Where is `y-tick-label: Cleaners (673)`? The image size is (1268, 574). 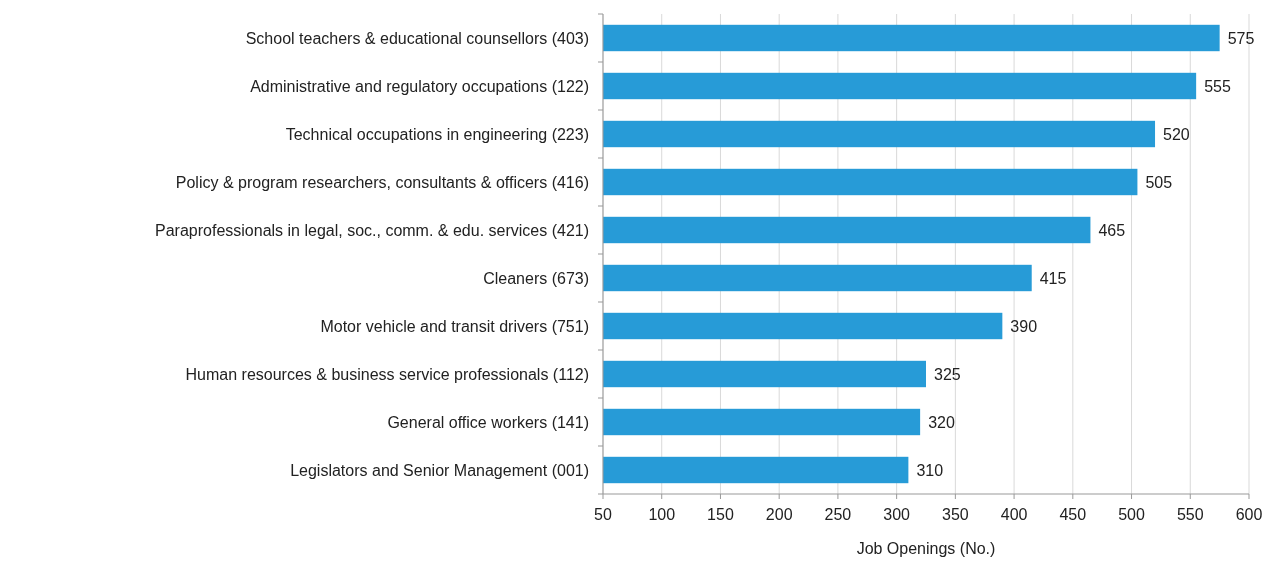
y-tick-label: Cleaners (673) is located at coordinates (536, 278).